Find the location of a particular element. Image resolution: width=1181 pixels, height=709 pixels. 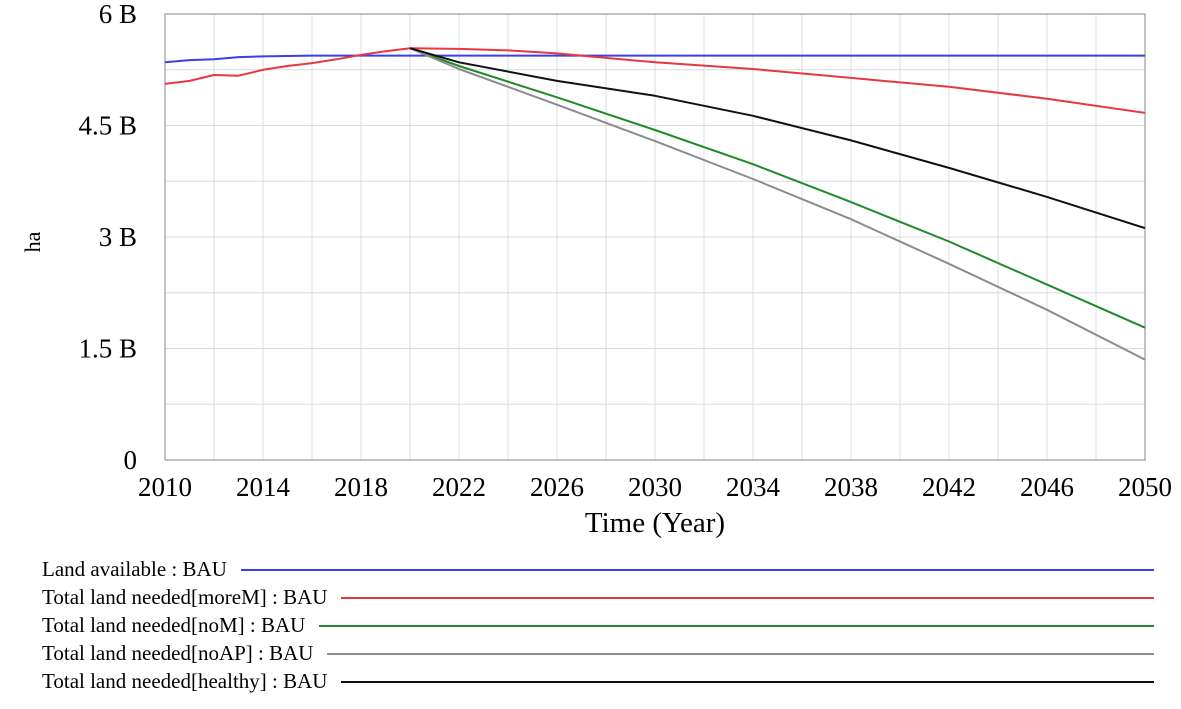

y-tick-label: 1.5 B is located at coordinates (107, 349).